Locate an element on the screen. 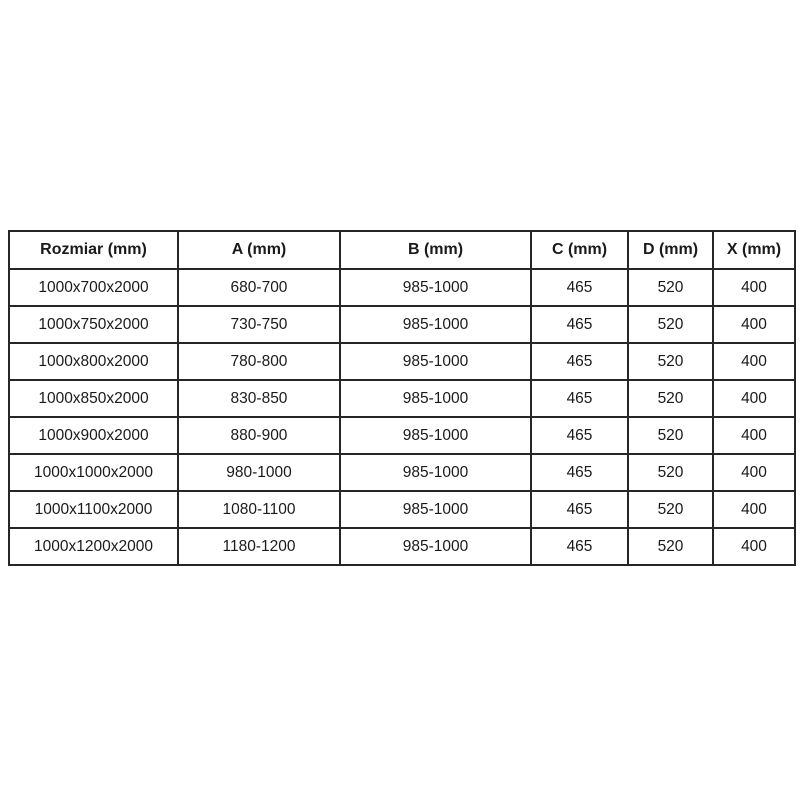  table-cell: 880-900 is located at coordinates (259, 435).